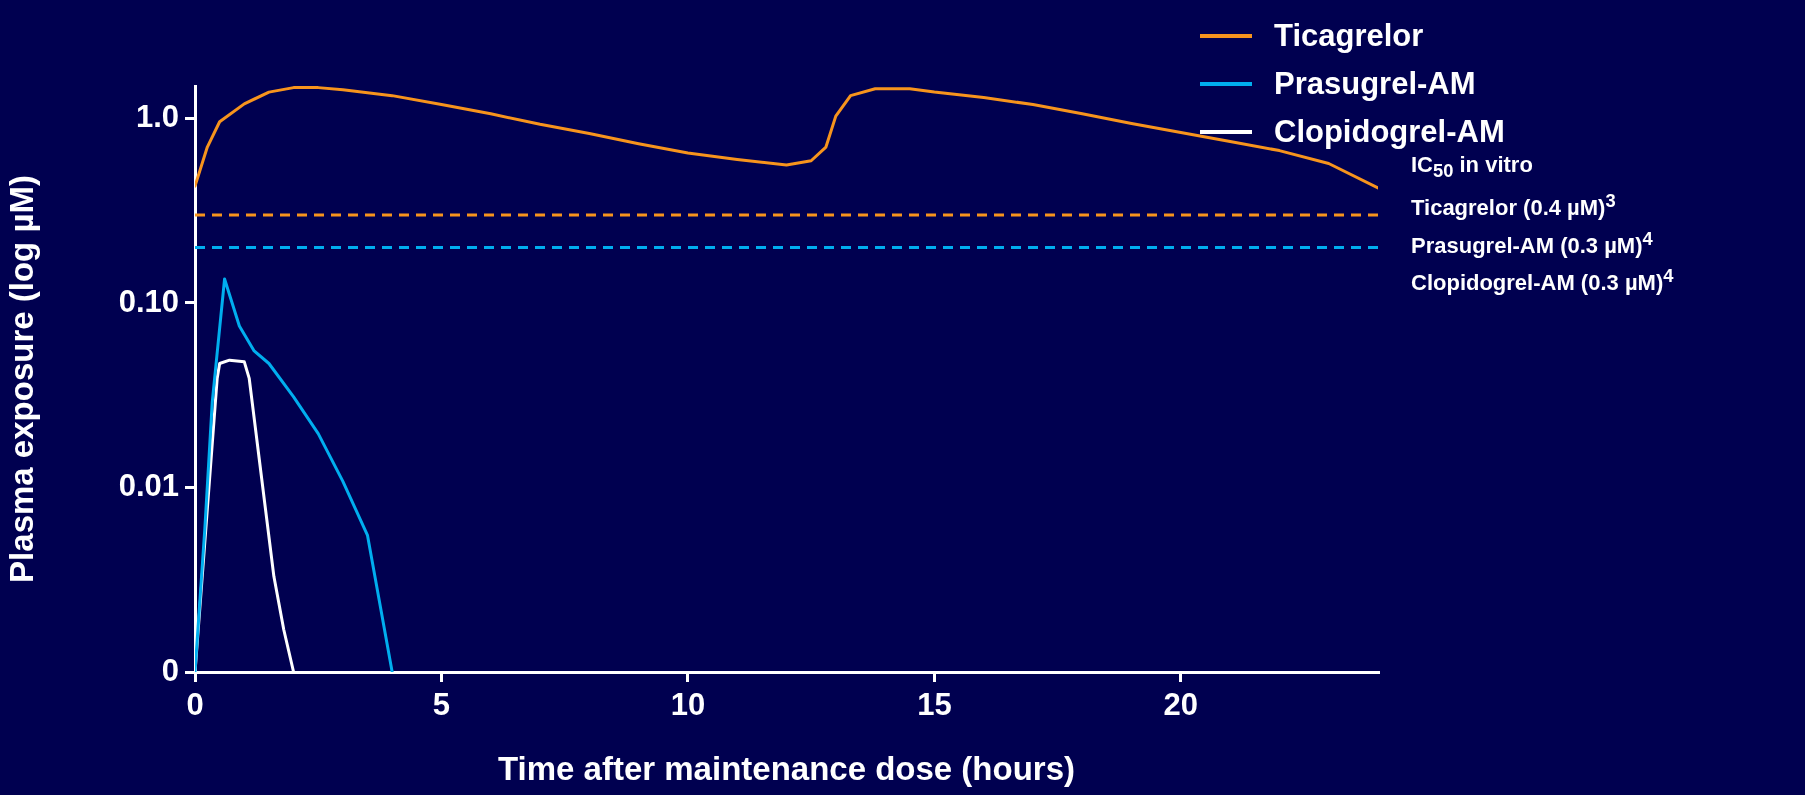 The height and width of the screenshot is (795, 1805). I want to click on y-tick-label: 0.10, so click(148, 301).